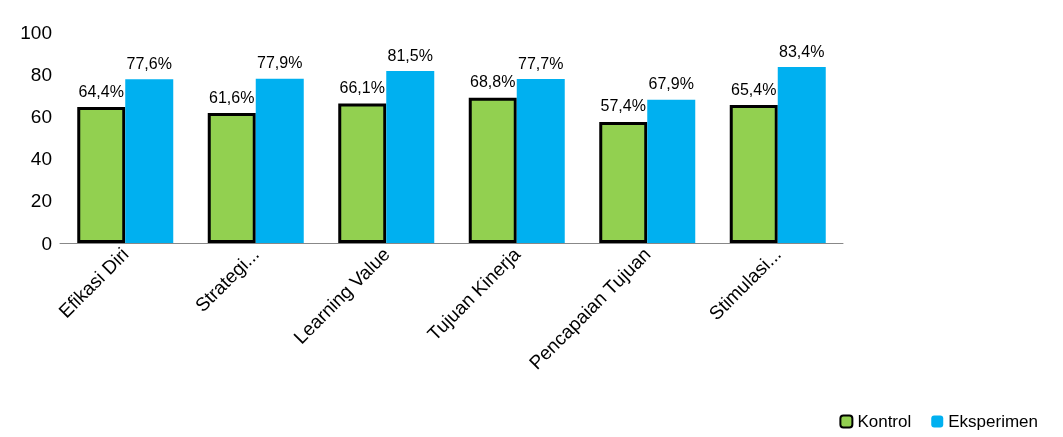  I want to click on data-label: 64,4%, so click(101, 91).